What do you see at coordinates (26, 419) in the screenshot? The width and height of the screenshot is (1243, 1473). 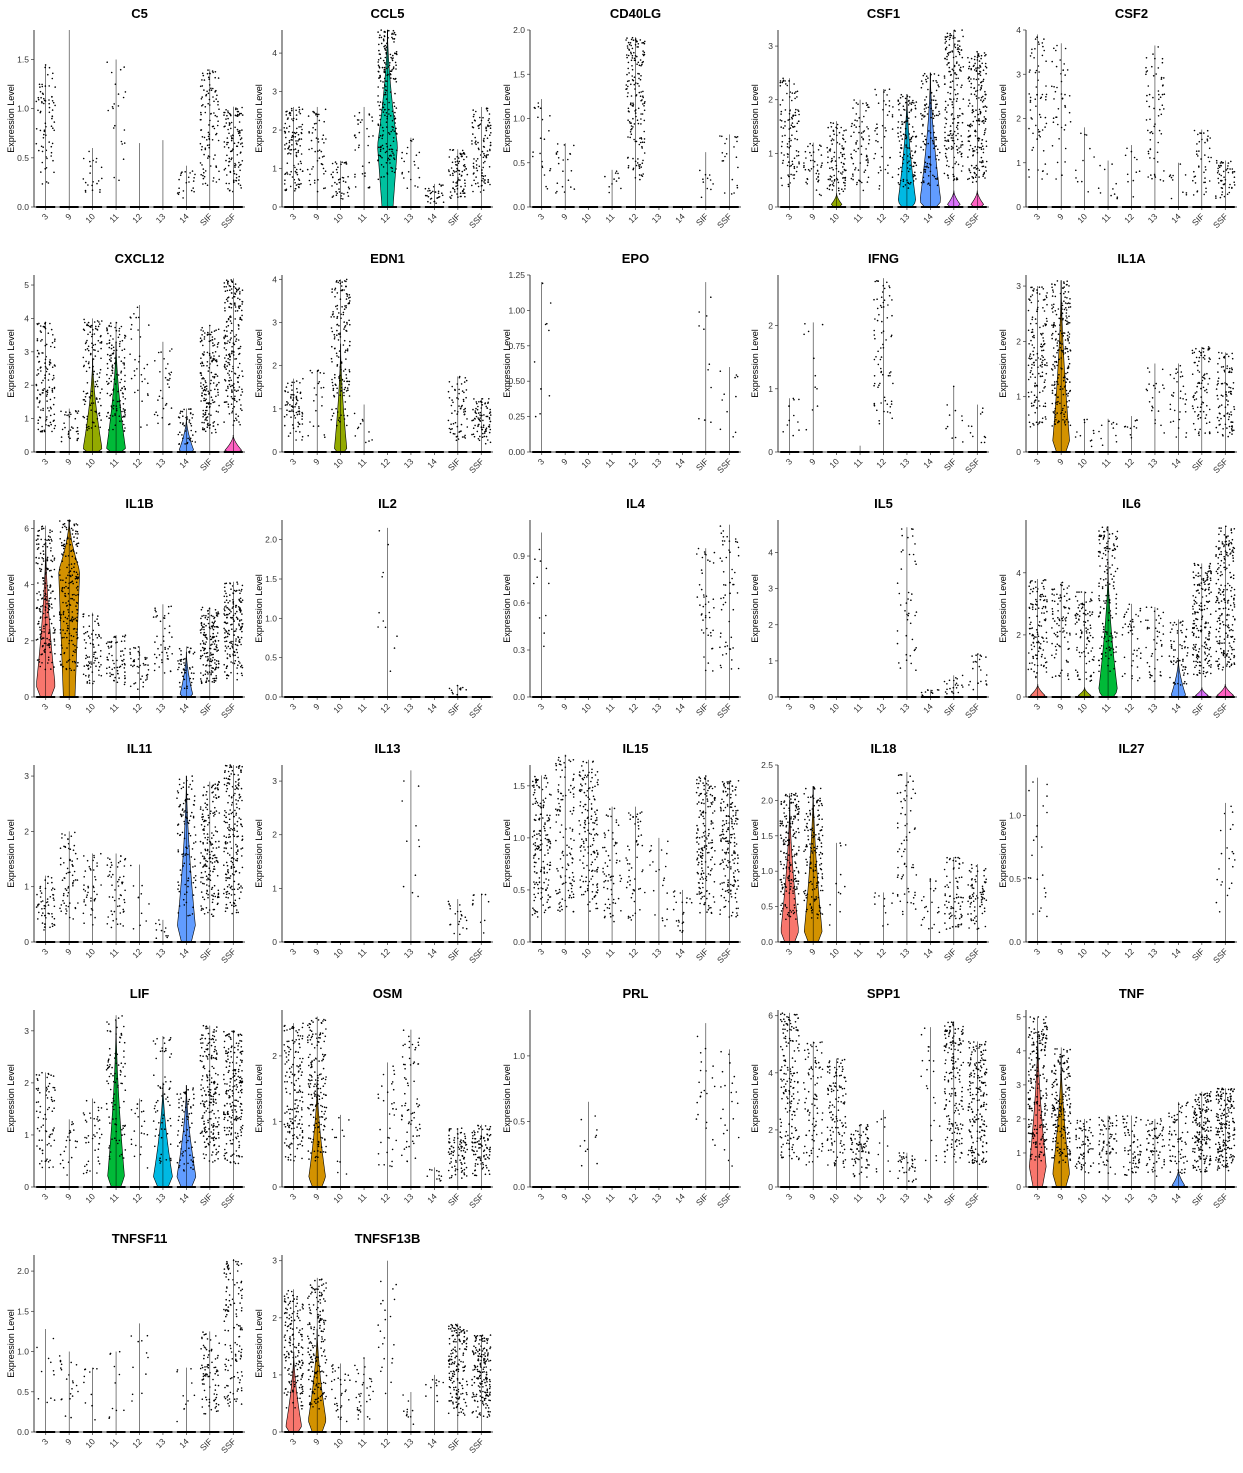 I see `y-tick-label: 1` at bounding box center [26, 419].